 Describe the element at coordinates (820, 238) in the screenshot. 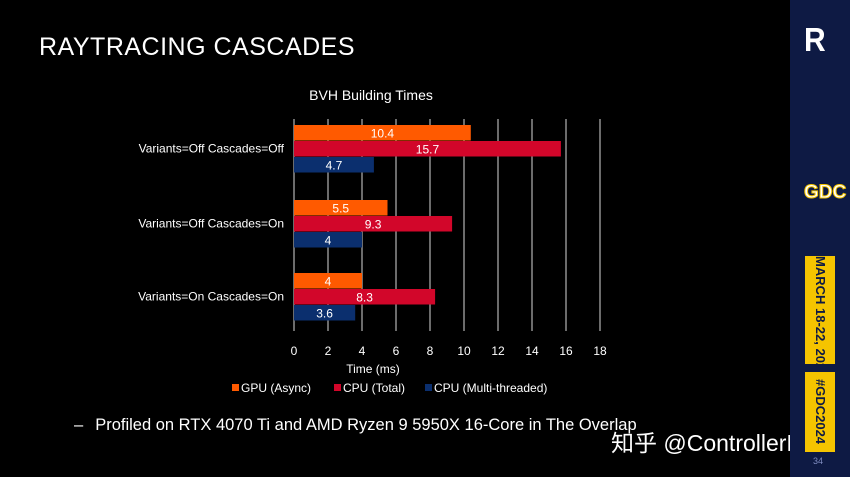

I see `gdc-banner: R GDC MARCH 18-22, 2024 #GDC2024 34` at that location.